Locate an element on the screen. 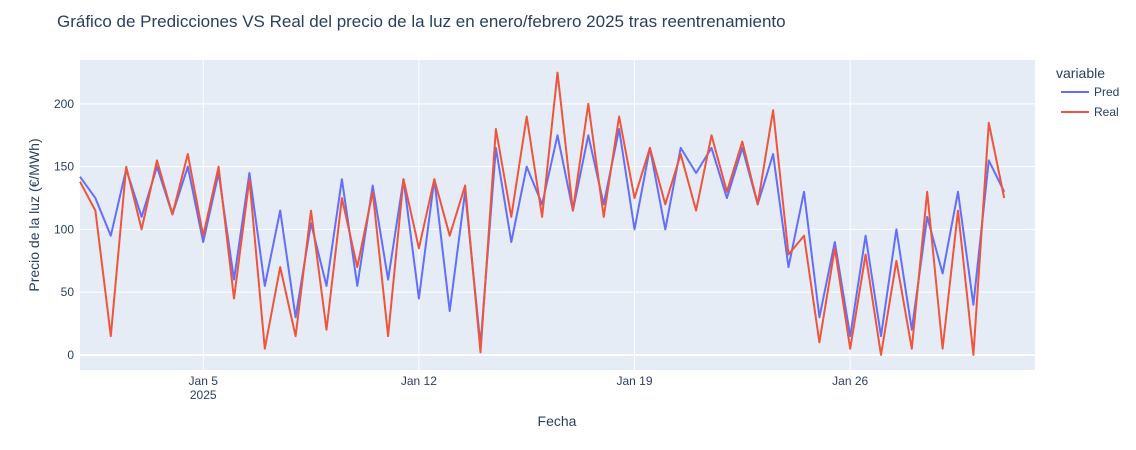 The image size is (1136, 450). x-tick-label: Jan 19 is located at coordinates (635, 381).